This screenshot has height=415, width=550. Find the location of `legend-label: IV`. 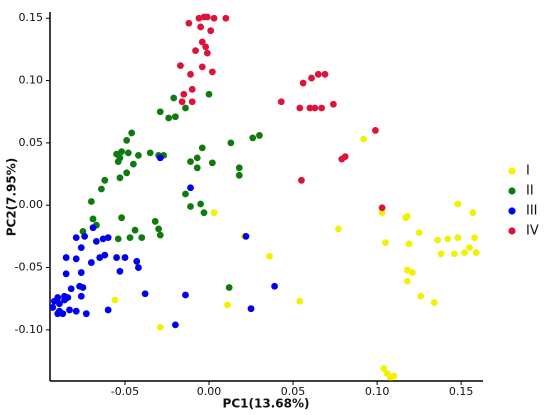

legend-label: IV is located at coordinates (532, 231).